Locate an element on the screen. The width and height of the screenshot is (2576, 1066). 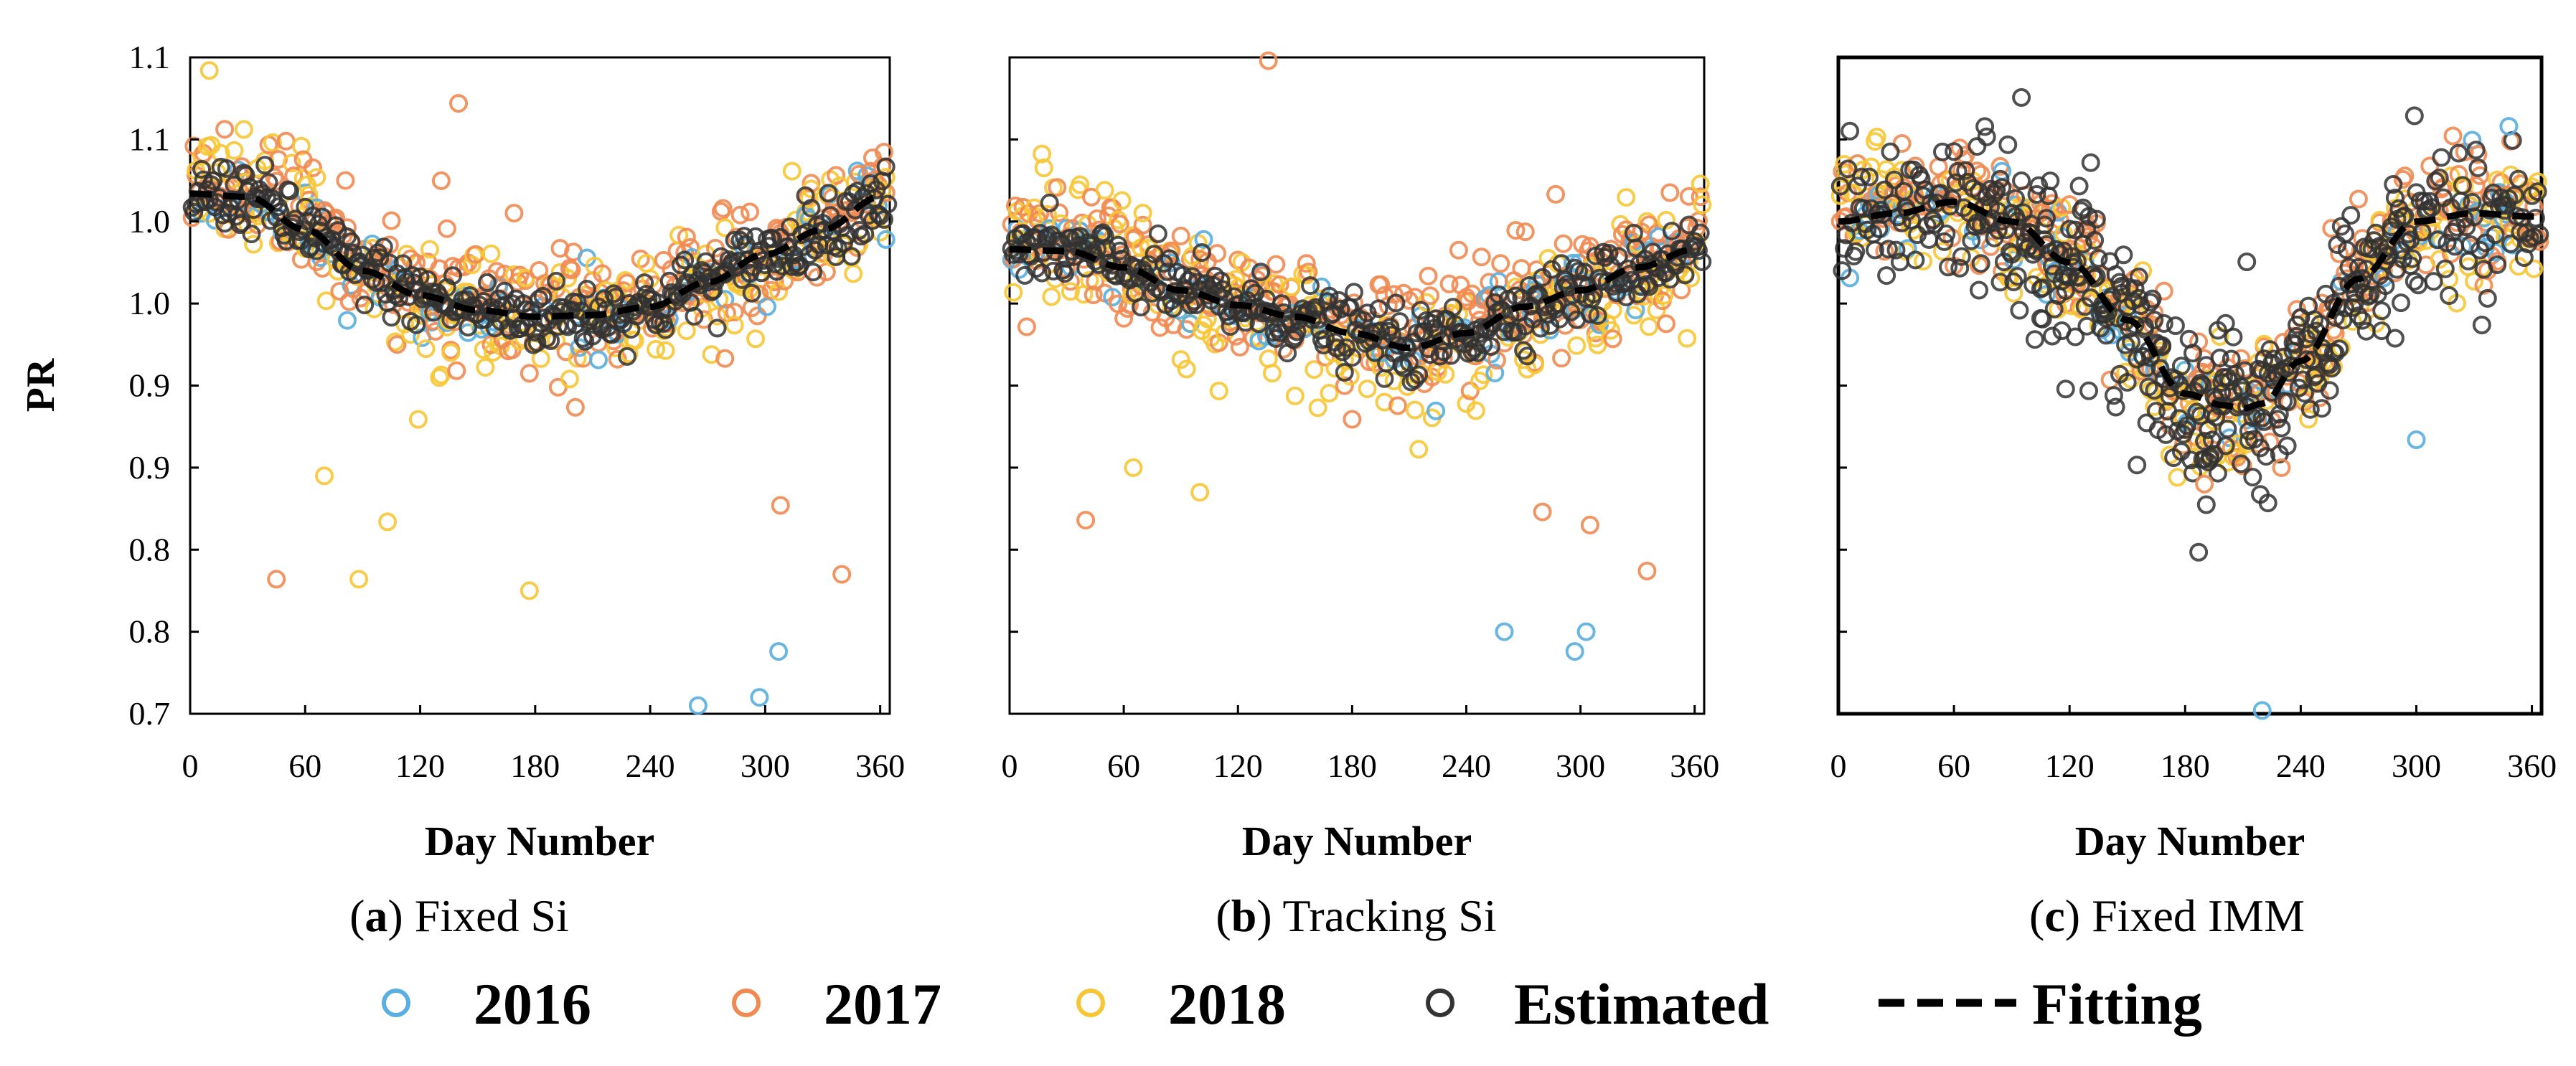
y-tick-label: 0.8 is located at coordinates (150, 631).